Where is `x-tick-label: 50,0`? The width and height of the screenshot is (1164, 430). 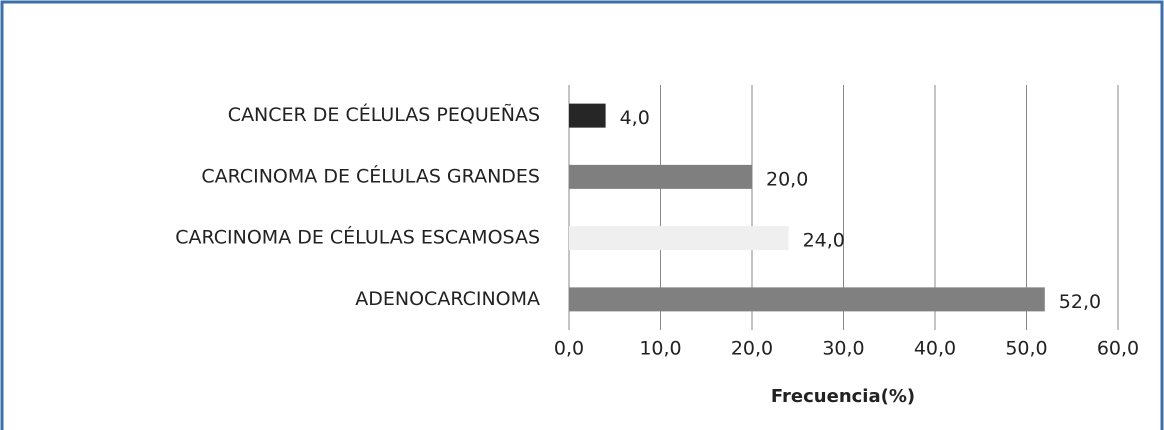
x-tick-label: 50,0 is located at coordinates (1026, 349).